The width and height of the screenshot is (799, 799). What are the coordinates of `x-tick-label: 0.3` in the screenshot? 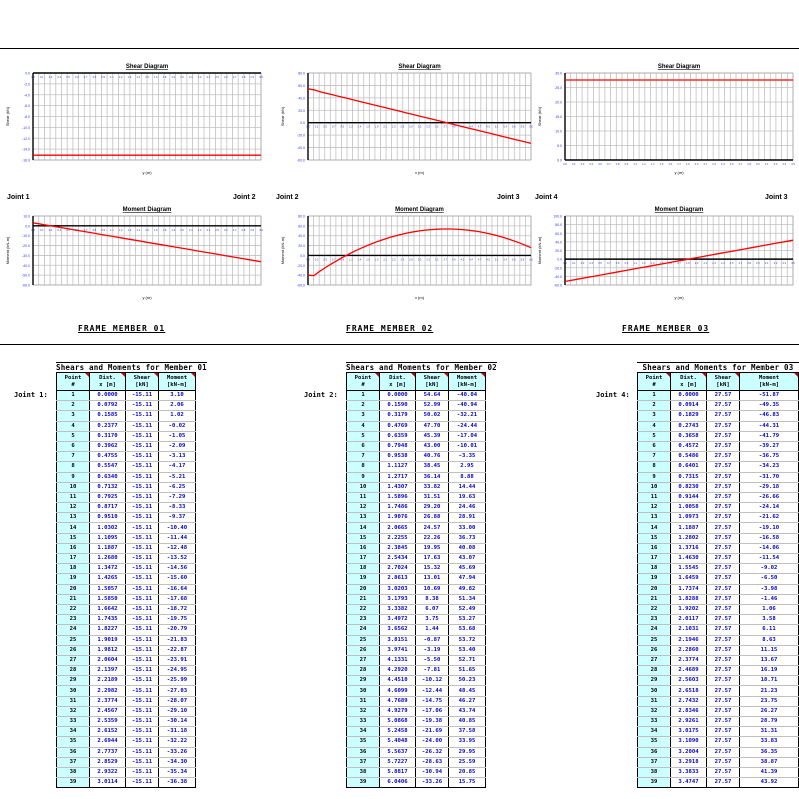 It's located at (583, 263).